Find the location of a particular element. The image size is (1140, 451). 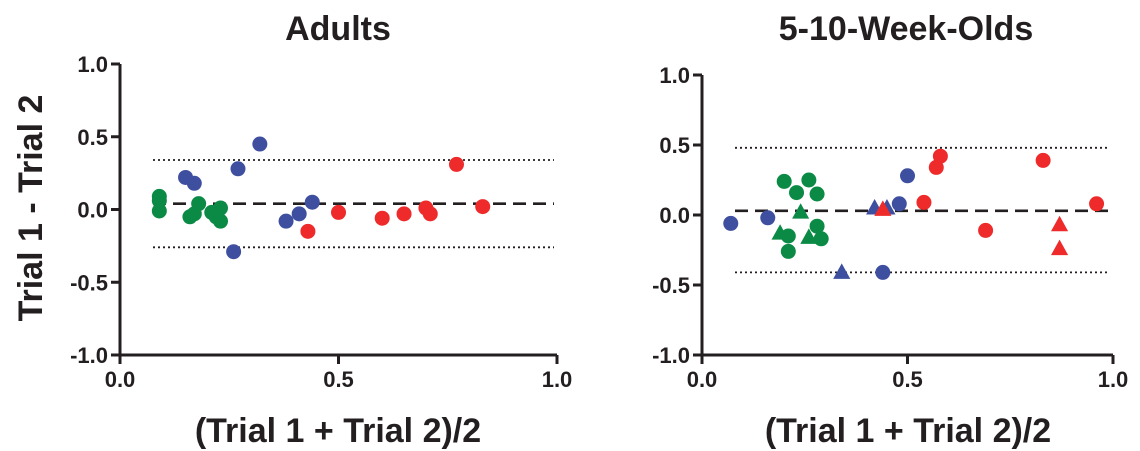

panel-title: Adults is located at coordinates (338, 29).